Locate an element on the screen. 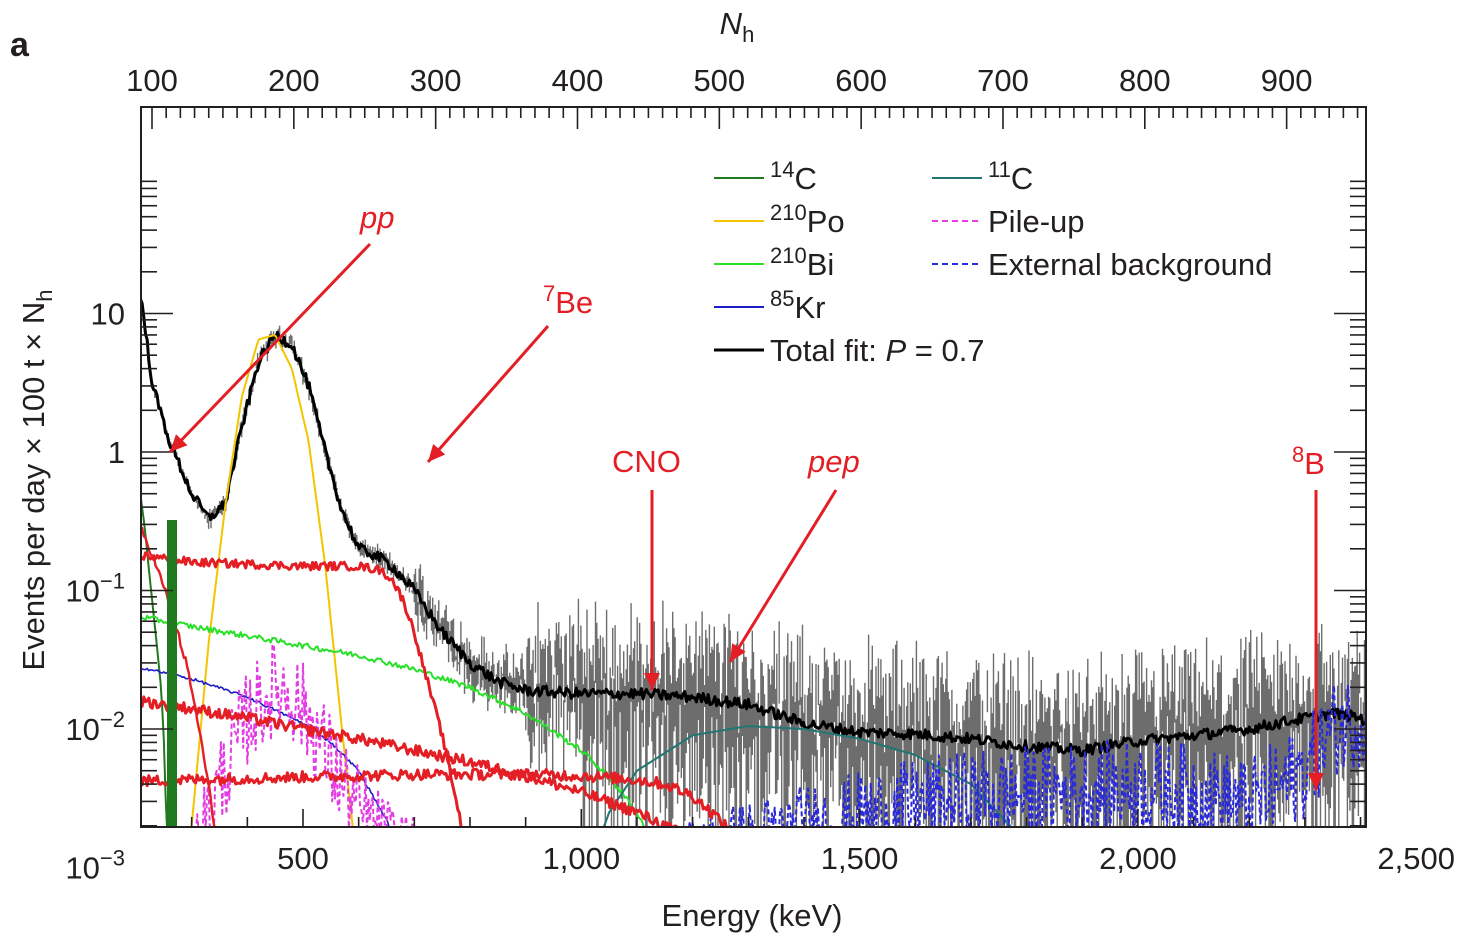  x2-tick-label: 300 is located at coordinates (436, 80).